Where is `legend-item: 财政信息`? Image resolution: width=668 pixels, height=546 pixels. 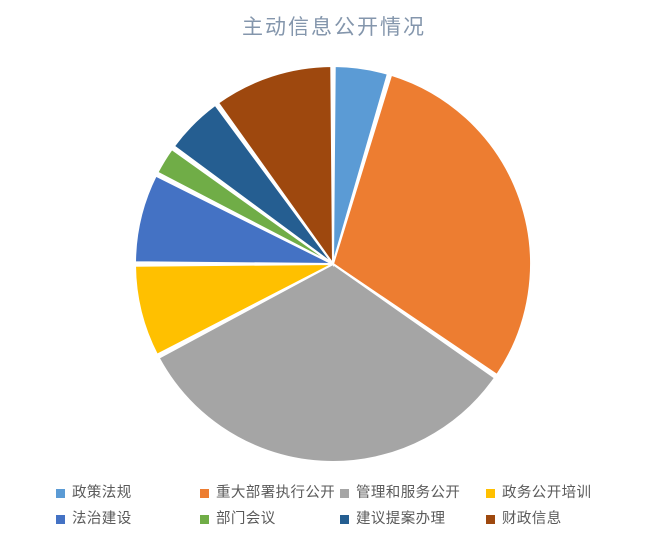 legend-item: 财政信息 is located at coordinates (524, 519).